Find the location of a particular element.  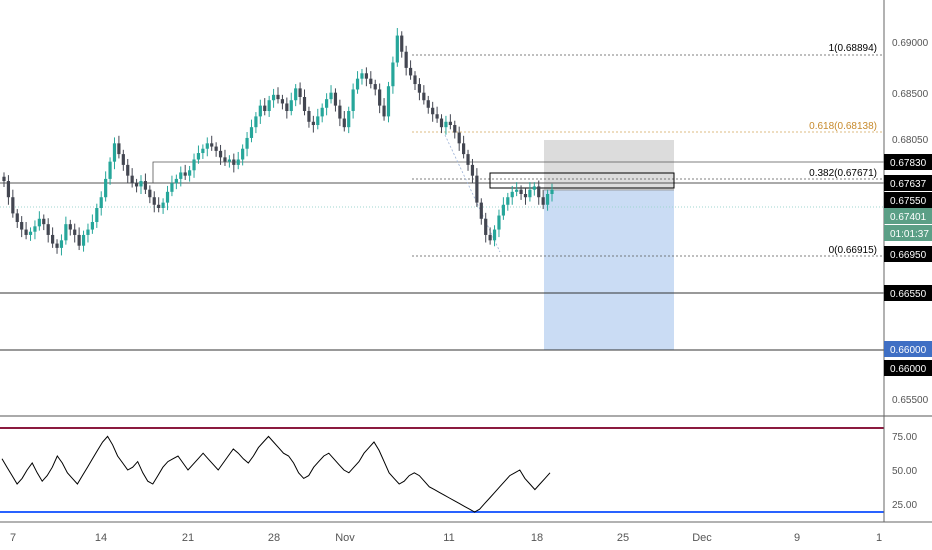

price-label-67637: 0.67637 is located at coordinates (908, 184).